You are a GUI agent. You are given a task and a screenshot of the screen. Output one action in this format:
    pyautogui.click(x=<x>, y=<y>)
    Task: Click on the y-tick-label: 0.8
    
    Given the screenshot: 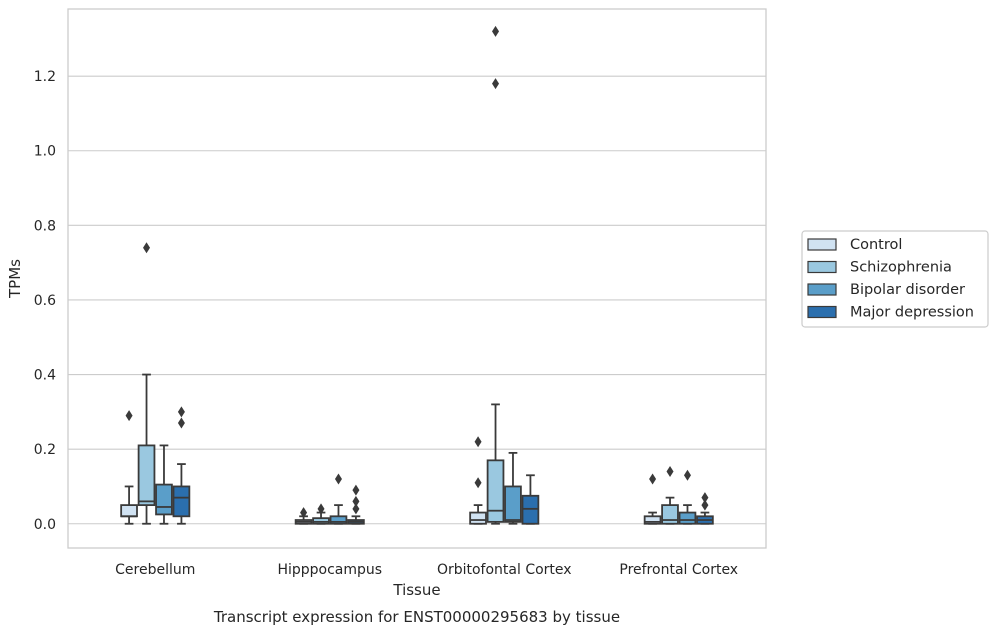 What is the action you would take?
    pyautogui.click(x=45, y=226)
    